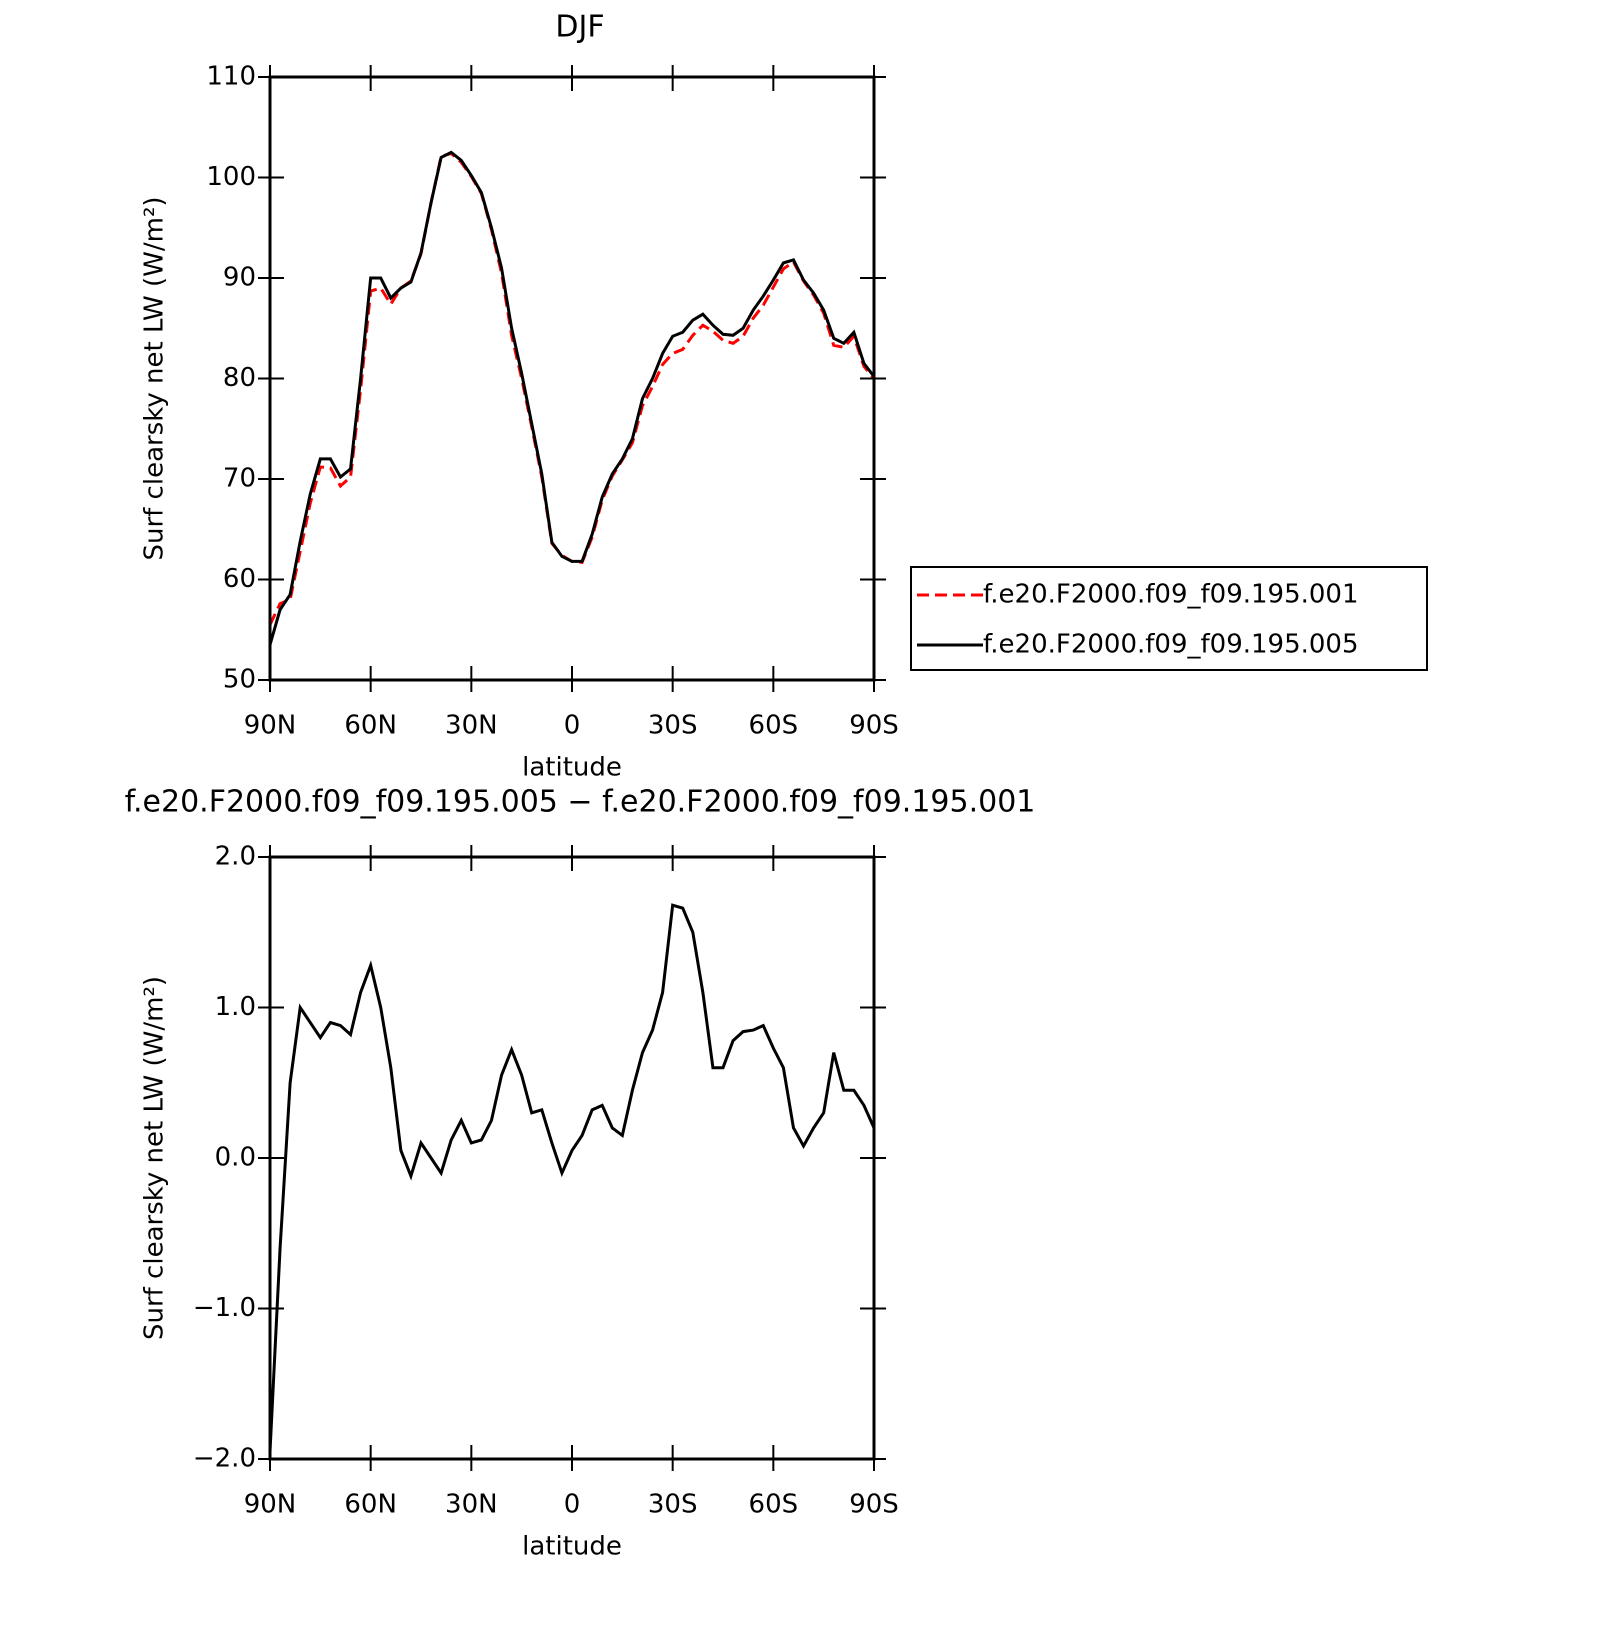 The height and width of the screenshot is (1635, 1597). Describe the element at coordinates (1169, 618) in the screenshot. I see `legend-box` at that location.